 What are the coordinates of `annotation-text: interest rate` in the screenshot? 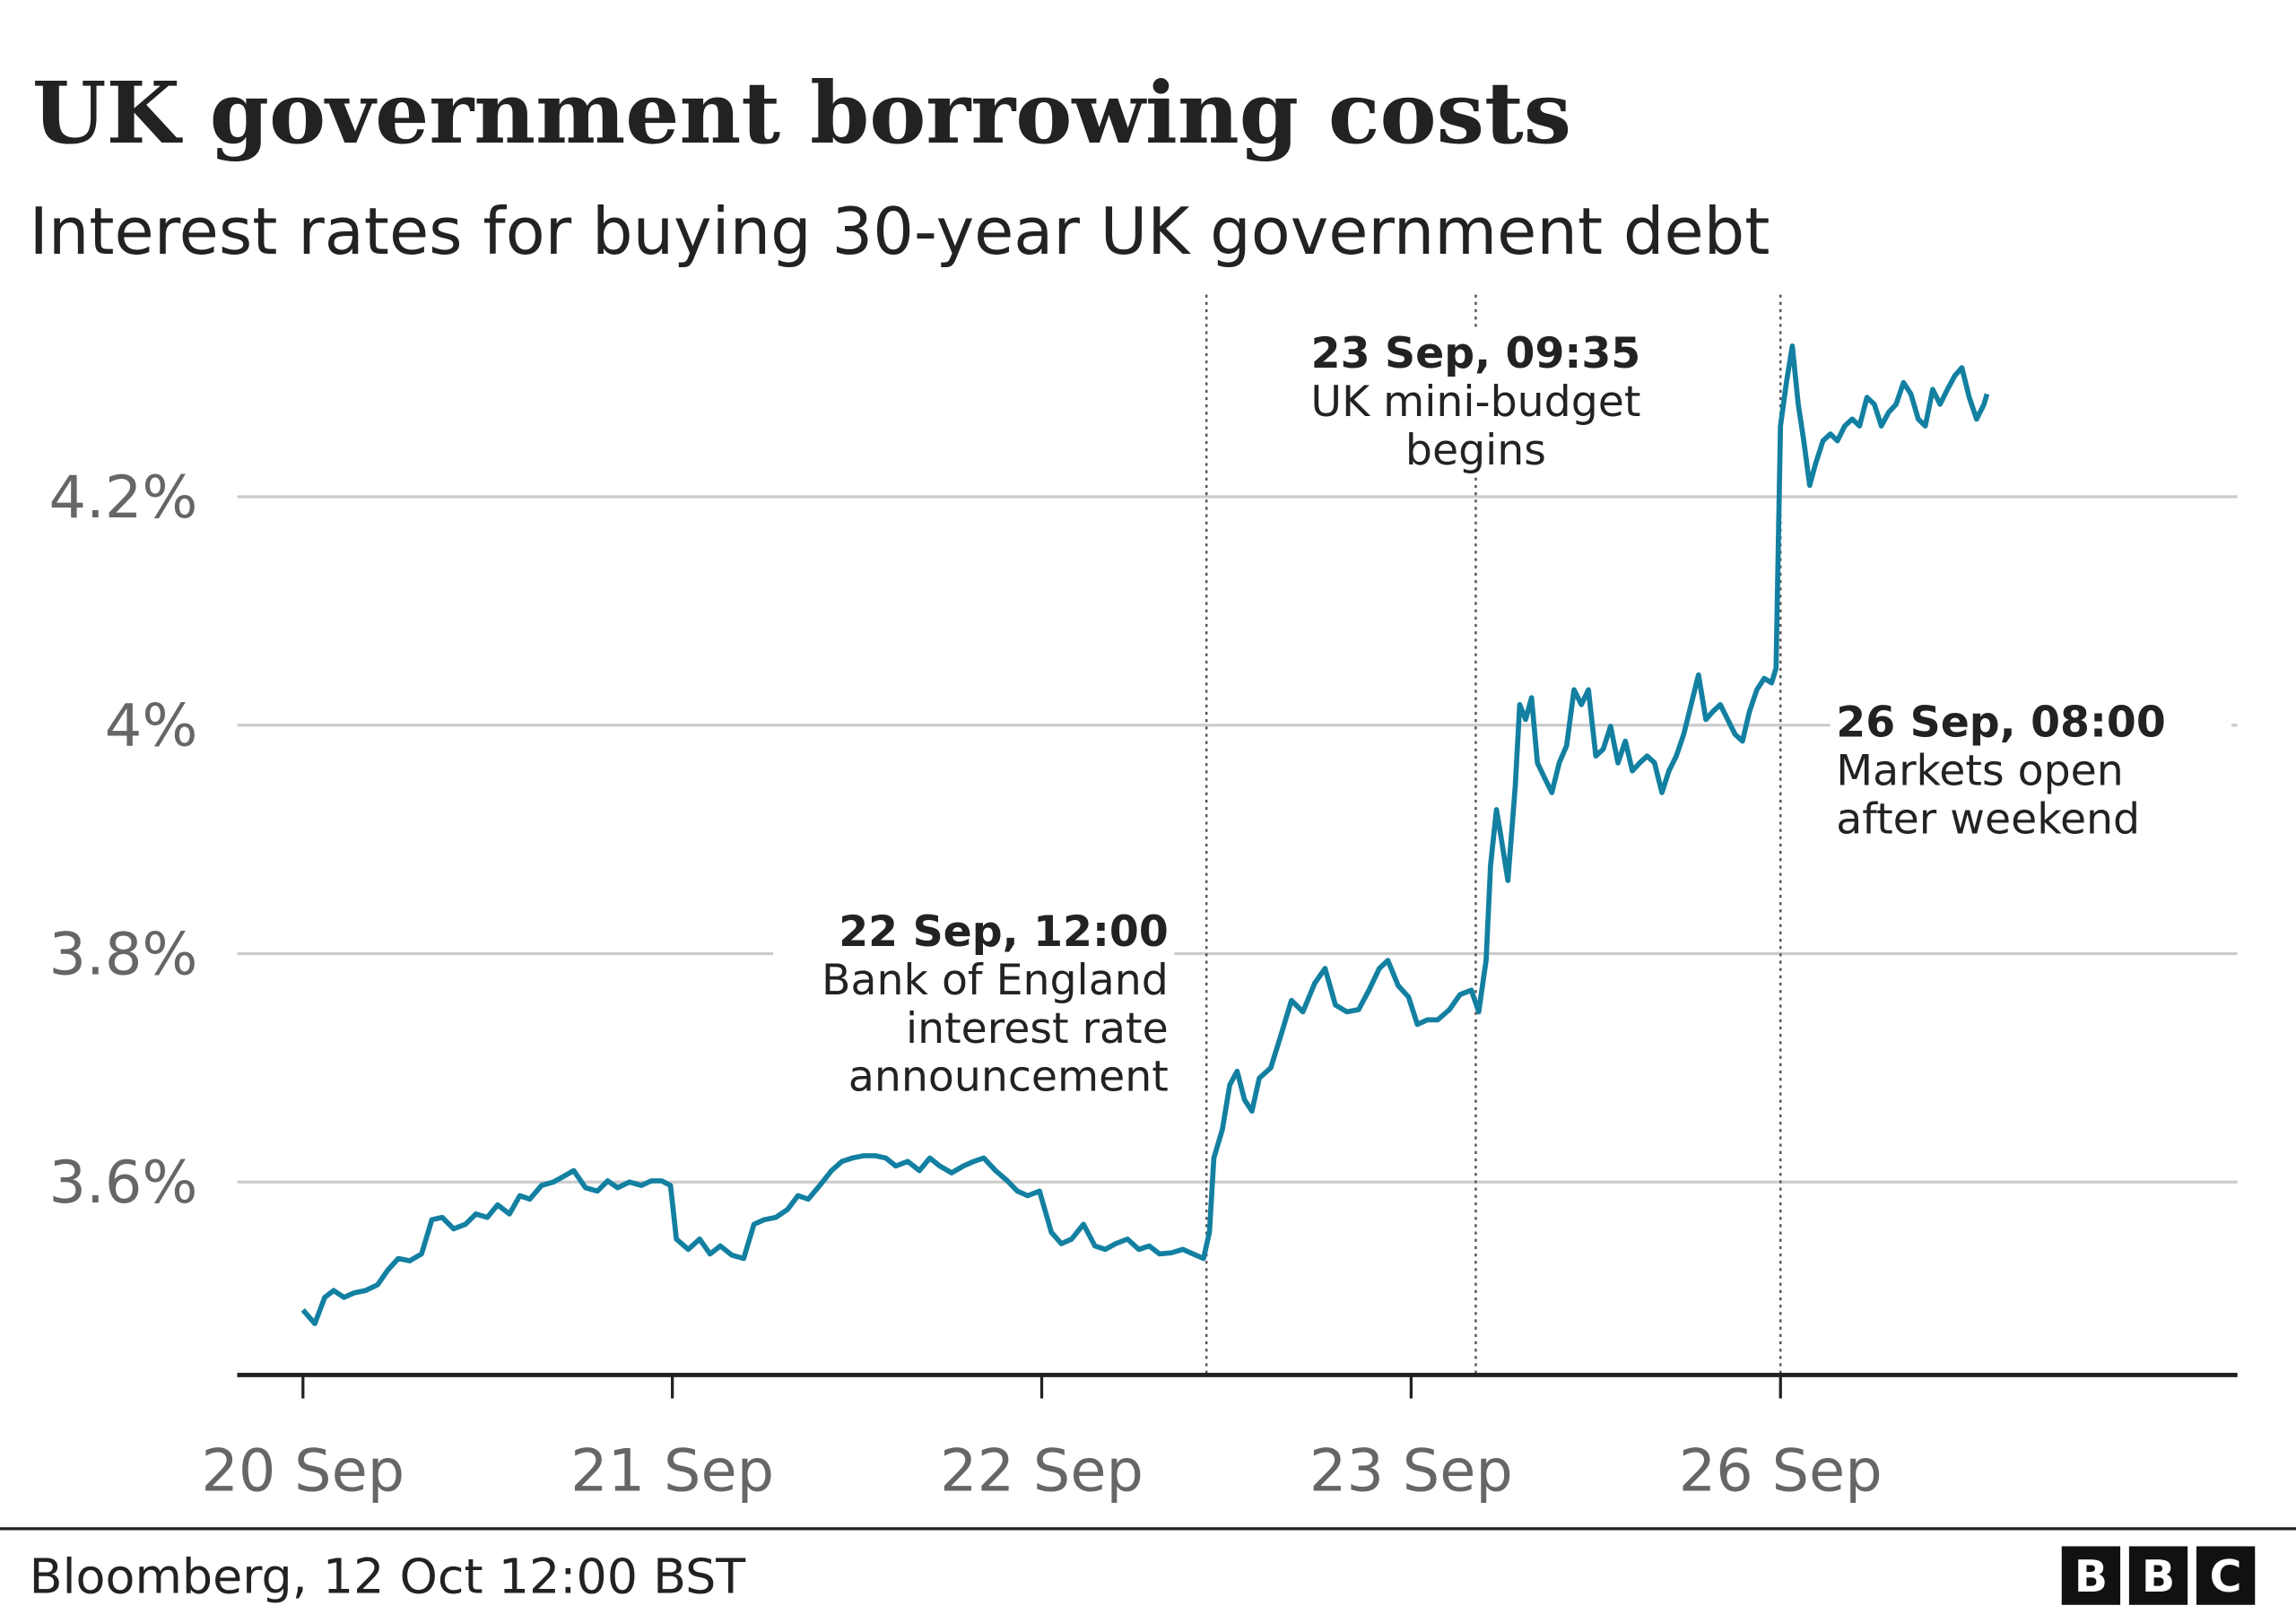 It's located at (1037, 1029).